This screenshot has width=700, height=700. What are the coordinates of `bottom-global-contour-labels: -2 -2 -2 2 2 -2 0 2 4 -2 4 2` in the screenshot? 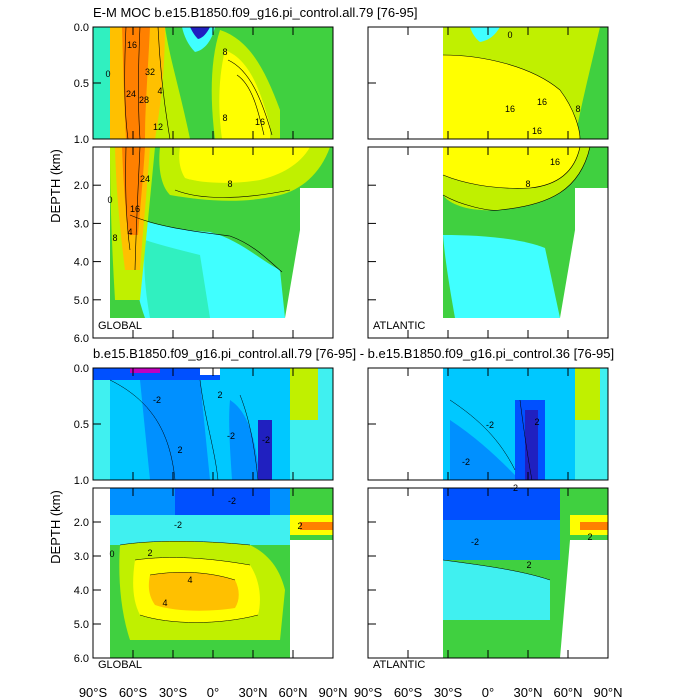 It's located at (205, 499).